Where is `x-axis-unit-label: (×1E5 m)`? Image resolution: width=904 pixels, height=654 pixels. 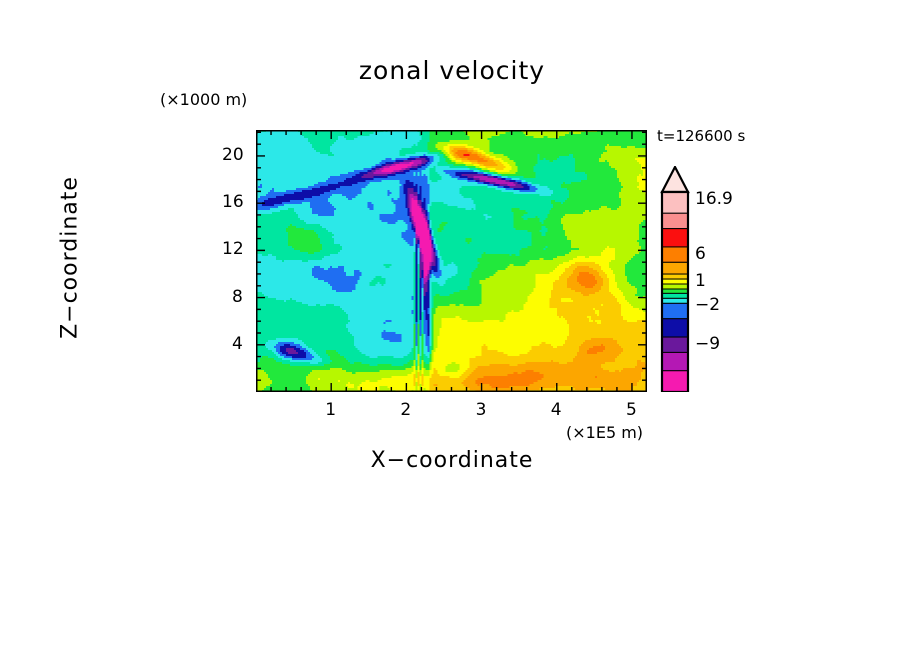
x-axis-unit-label: (×1E5 m) is located at coordinates (605, 432).